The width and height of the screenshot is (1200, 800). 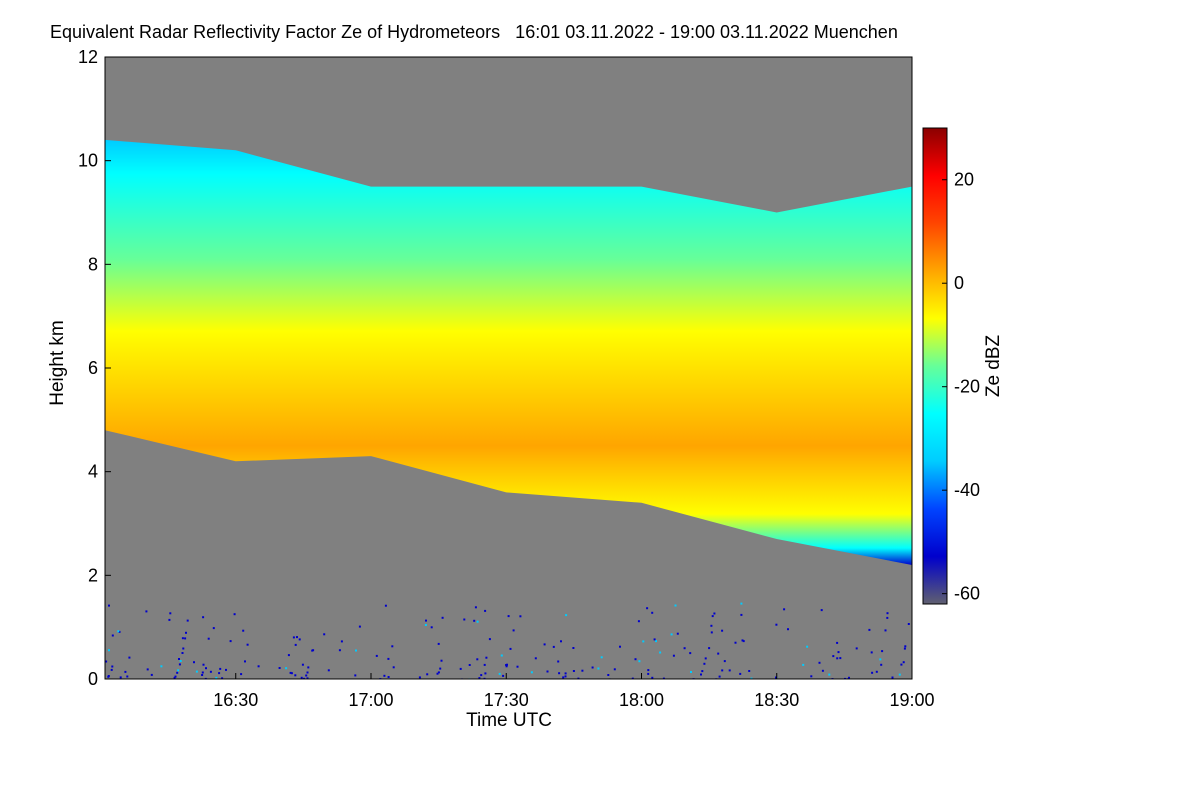 I want to click on y-tick-label: 12, so click(x=88, y=57).